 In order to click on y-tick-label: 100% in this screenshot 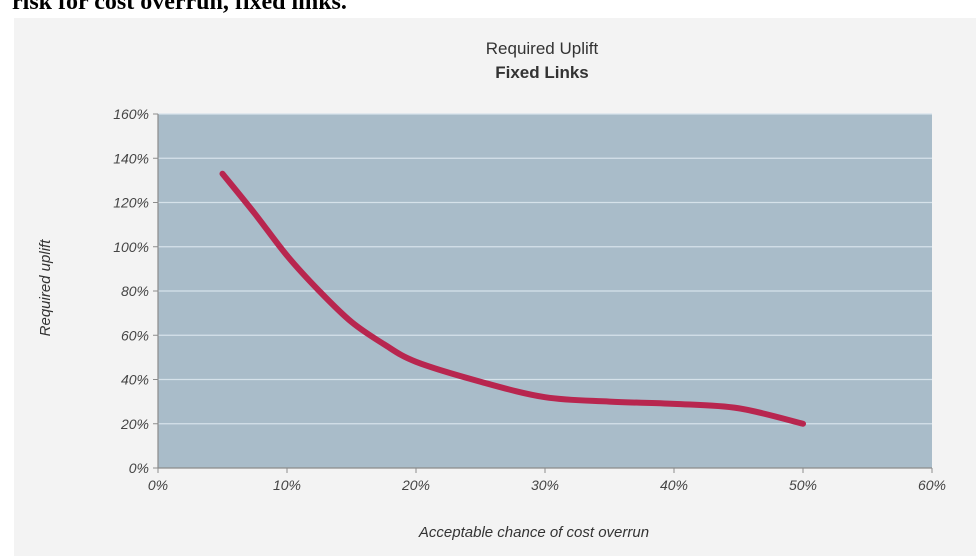, I will do `click(131, 247)`.